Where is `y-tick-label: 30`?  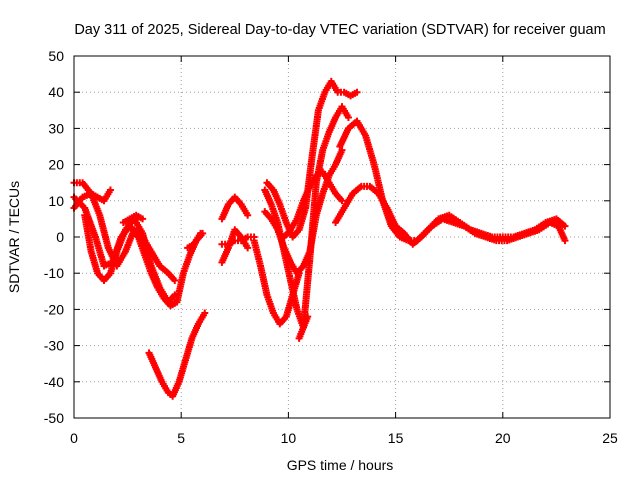 y-tick-label: 30 is located at coordinates (56, 128).